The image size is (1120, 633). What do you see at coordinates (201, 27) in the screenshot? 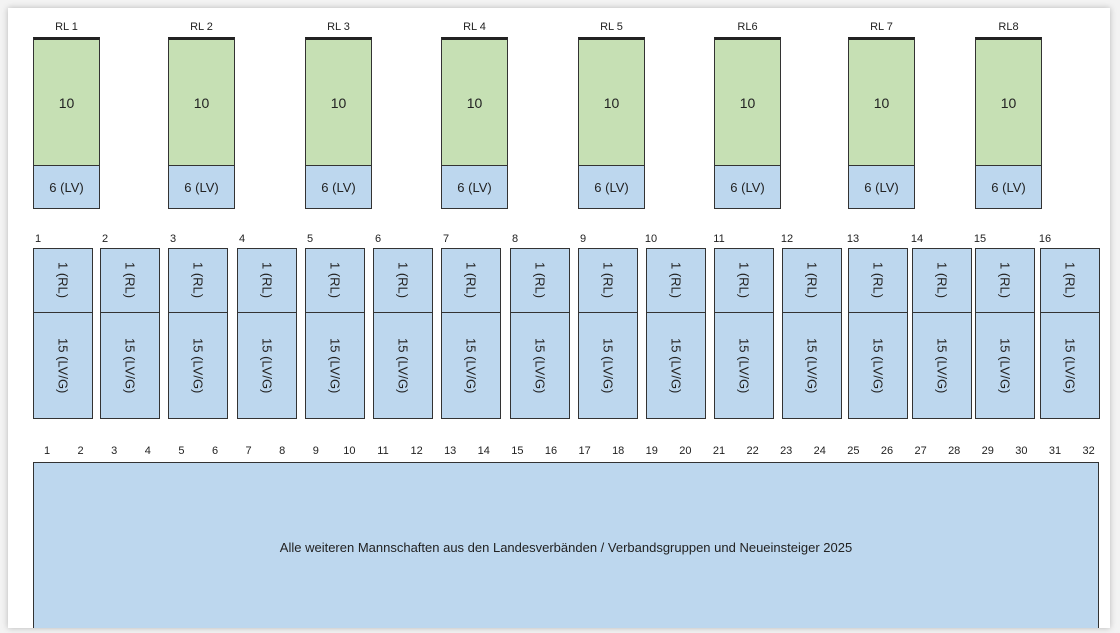
I see `group-label: RL 2` at bounding box center [201, 27].